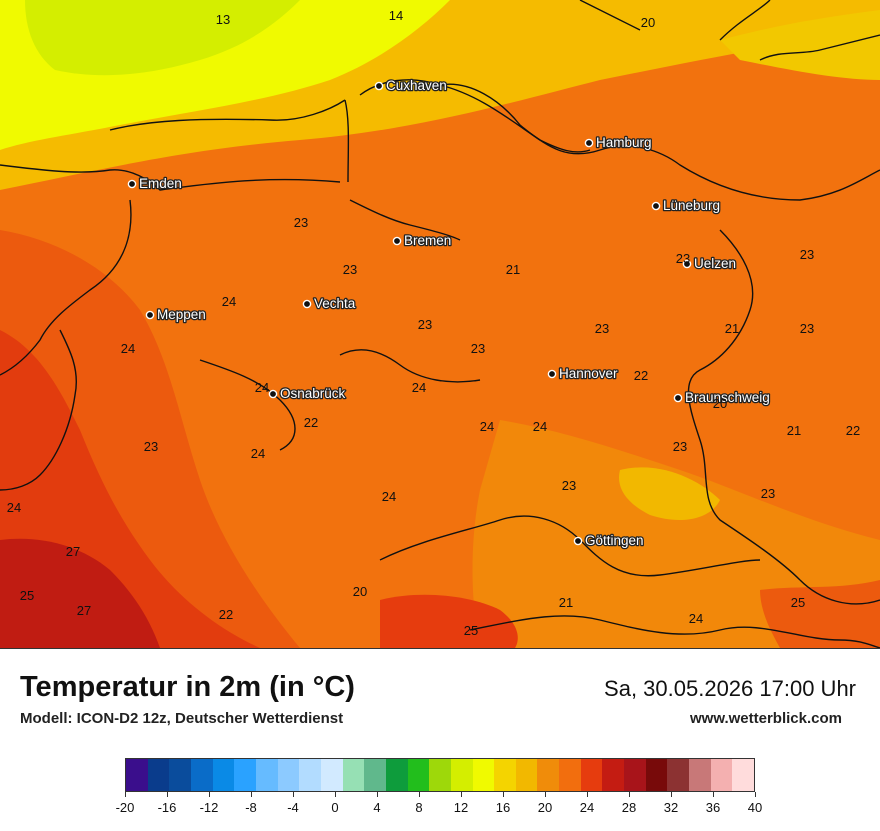  I want to click on legend-tick-label: 12, so click(461, 807).